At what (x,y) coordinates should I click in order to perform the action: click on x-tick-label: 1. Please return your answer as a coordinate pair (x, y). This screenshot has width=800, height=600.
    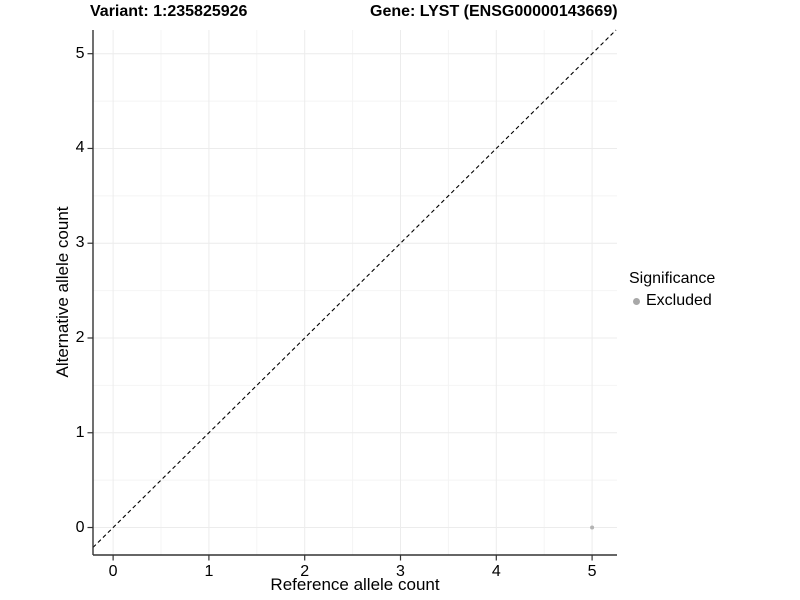
    Looking at the image, I should click on (209, 571).